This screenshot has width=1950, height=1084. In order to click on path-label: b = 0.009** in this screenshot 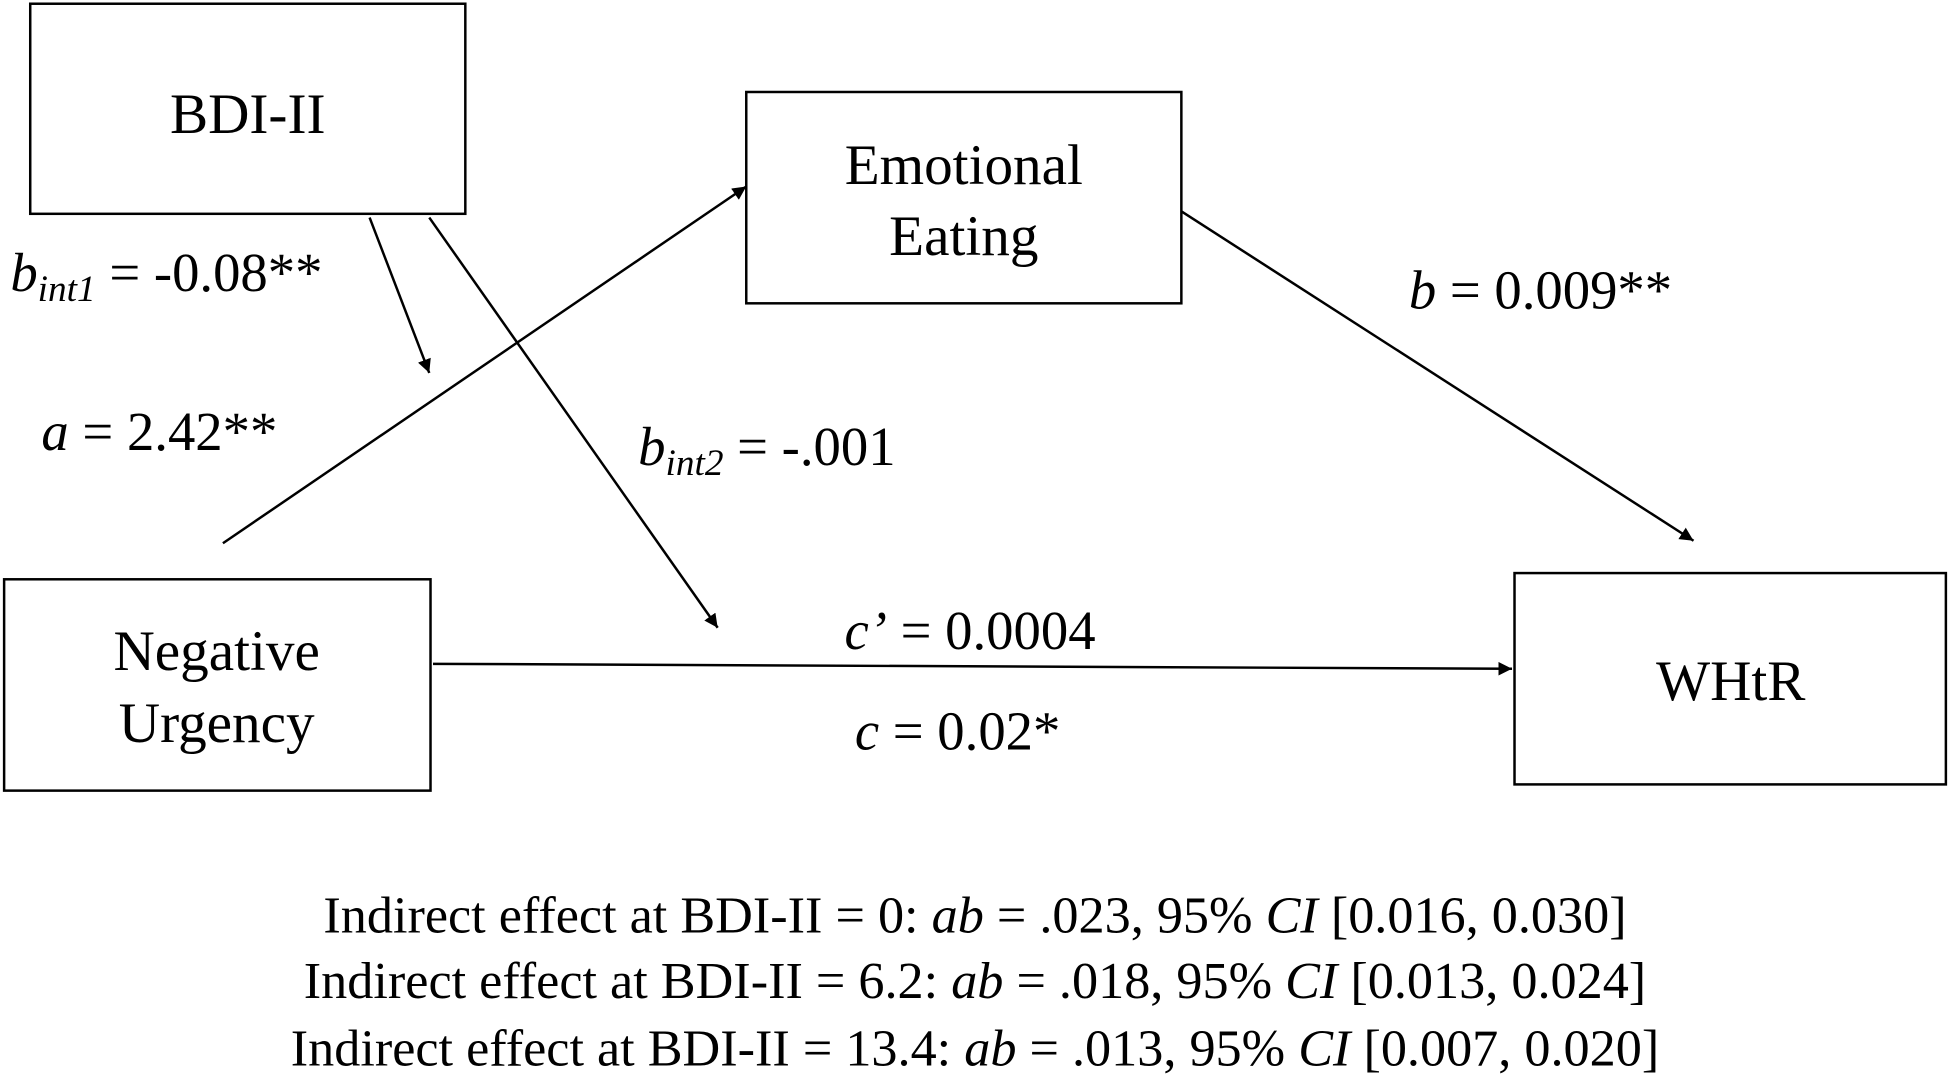, I will do `click(1540, 289)`.